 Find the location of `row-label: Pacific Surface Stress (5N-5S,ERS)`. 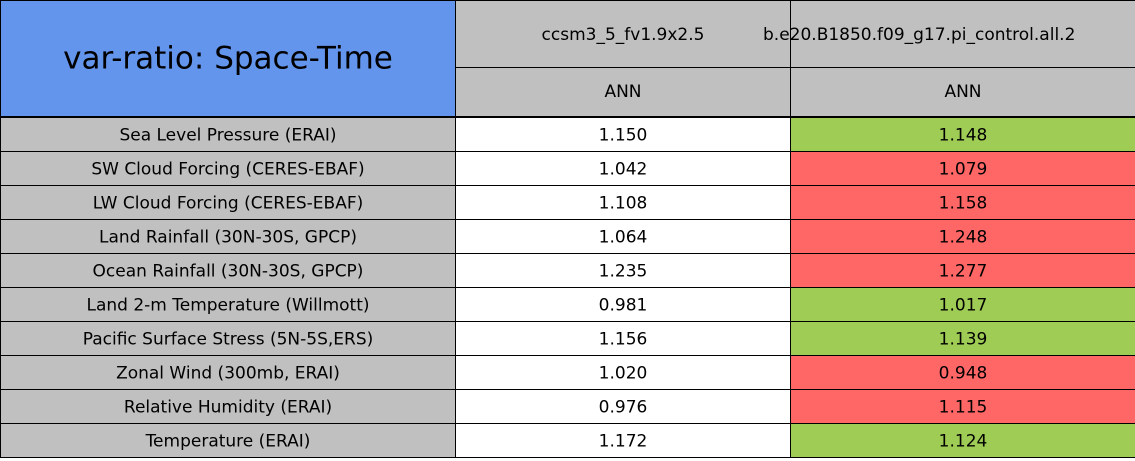

row-label: Pacific Surface Stress (5N-5S,ERS) is located at coordinates (228, 340).